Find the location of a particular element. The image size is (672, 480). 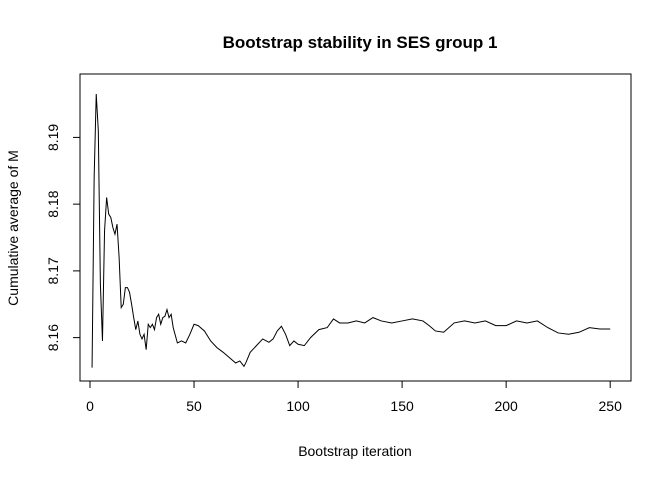

x-tick-label: 0 is located at coordinates (90, 406).